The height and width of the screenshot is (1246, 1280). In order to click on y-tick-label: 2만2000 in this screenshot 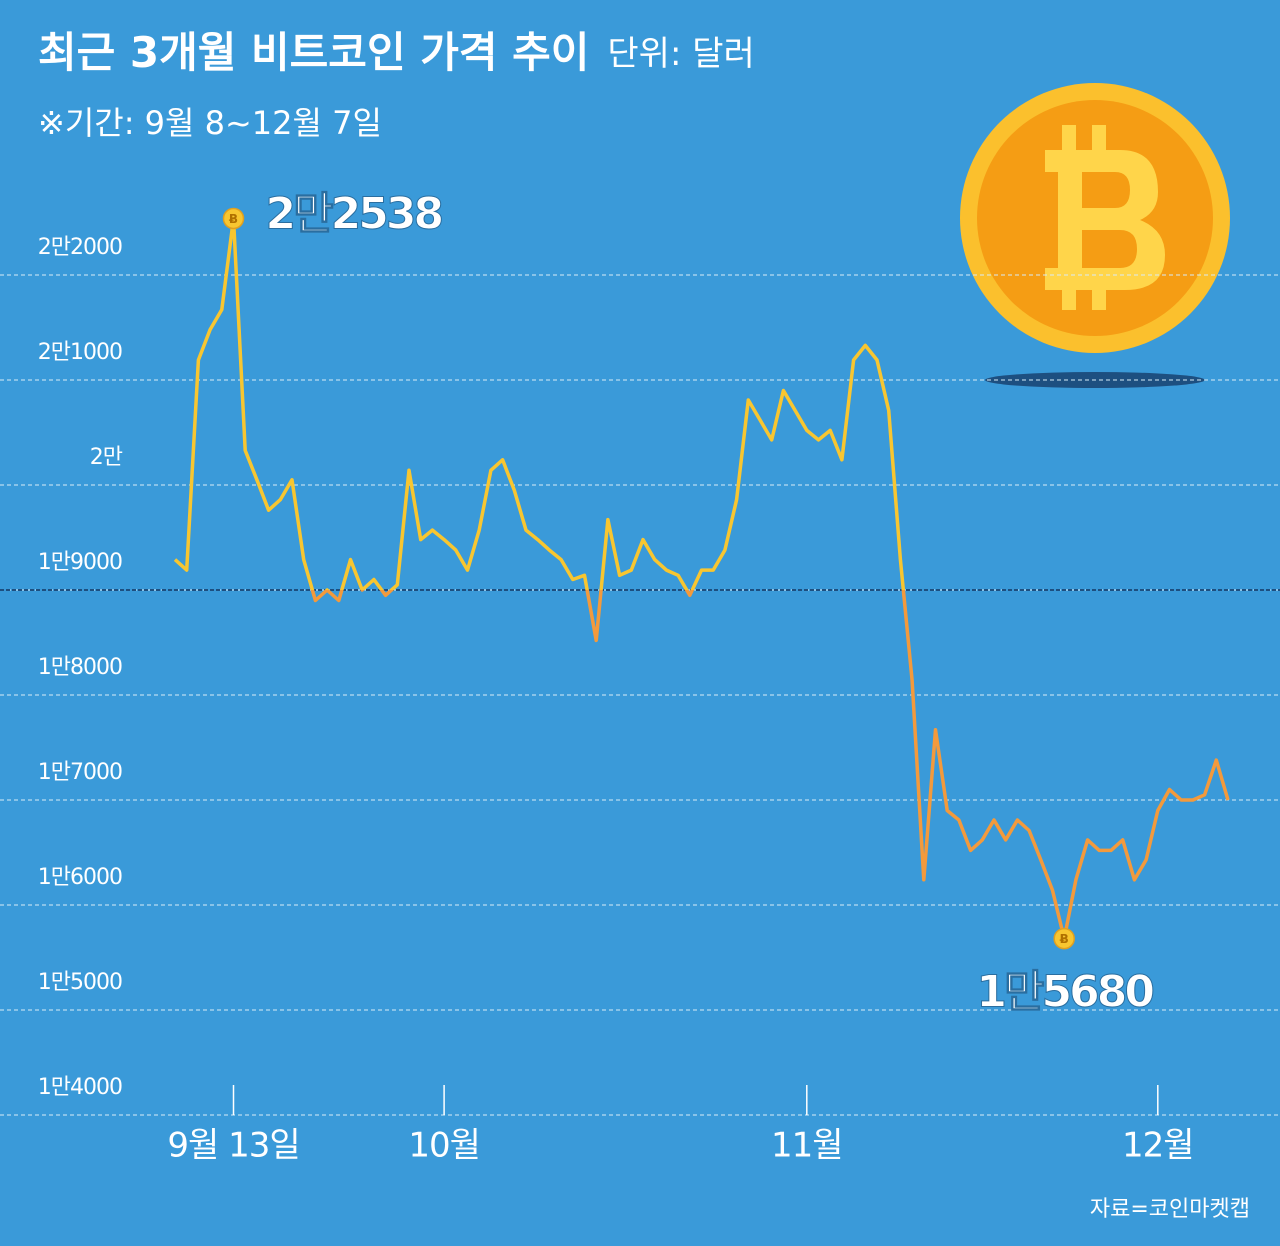, I will do `click(80, 247)`.